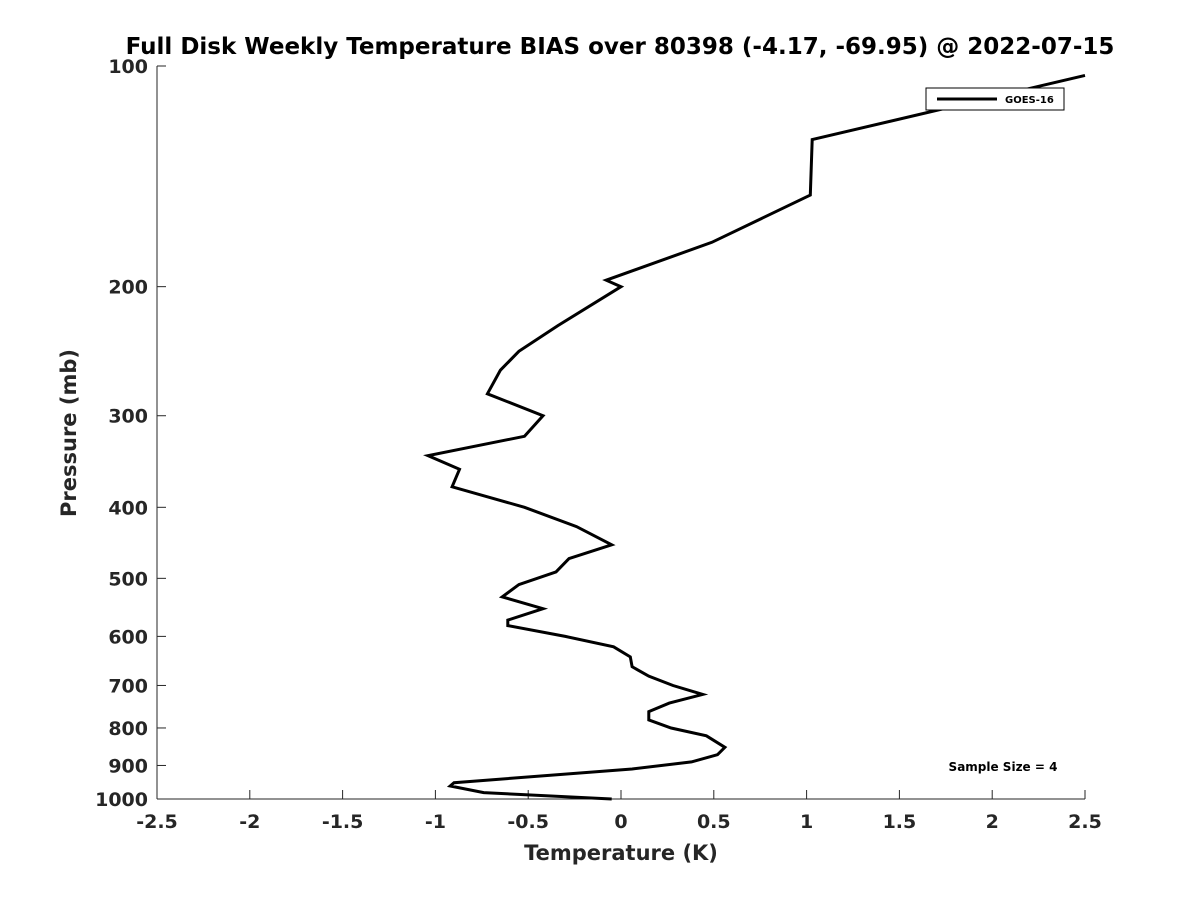 The height and width of the screenshot is (900, 1200). Describe the element at coordinates (157, 822) in the screenshot. I see `x-tick-label: -2.5` at that location.